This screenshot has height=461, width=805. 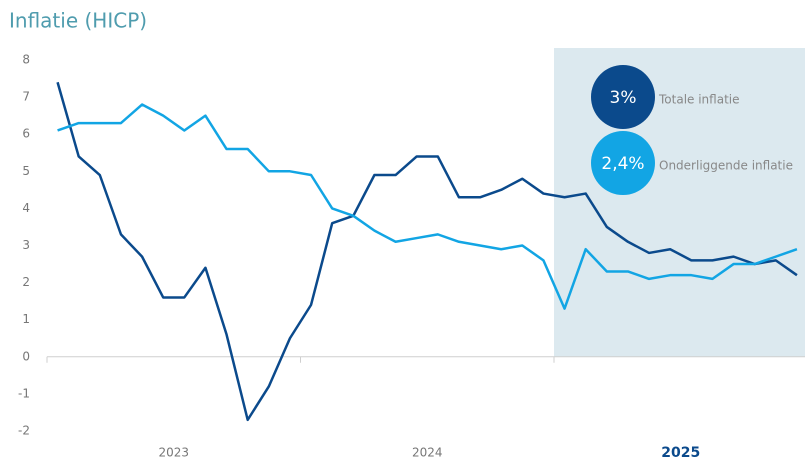 What do you see at coordinates (26, 356) in the screenshot?
I see `y-tick-label: 0` at bounding box center [26, 356].